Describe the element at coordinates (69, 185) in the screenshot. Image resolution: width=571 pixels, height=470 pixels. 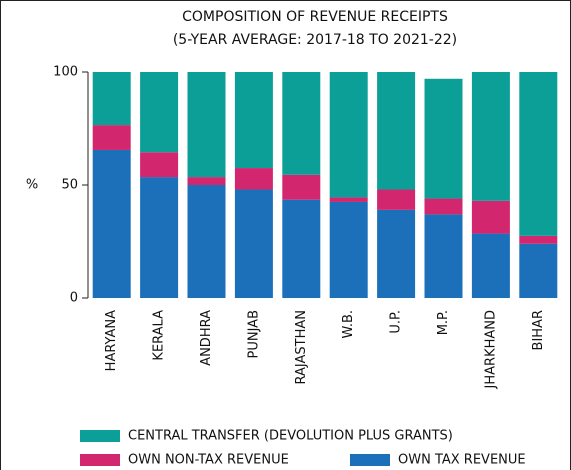
I see `y-tick-label: 50` at that location.